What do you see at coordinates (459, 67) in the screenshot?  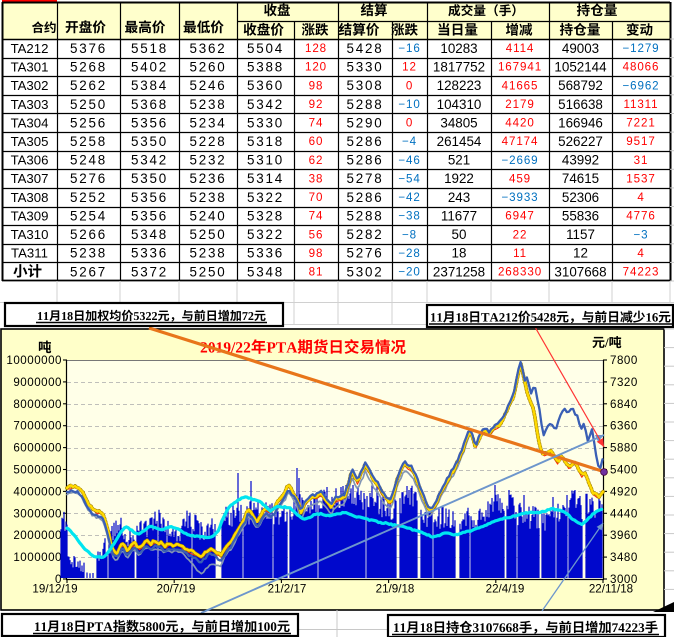 I see `svg-text: 1817752` at bounding box center [459, 67].